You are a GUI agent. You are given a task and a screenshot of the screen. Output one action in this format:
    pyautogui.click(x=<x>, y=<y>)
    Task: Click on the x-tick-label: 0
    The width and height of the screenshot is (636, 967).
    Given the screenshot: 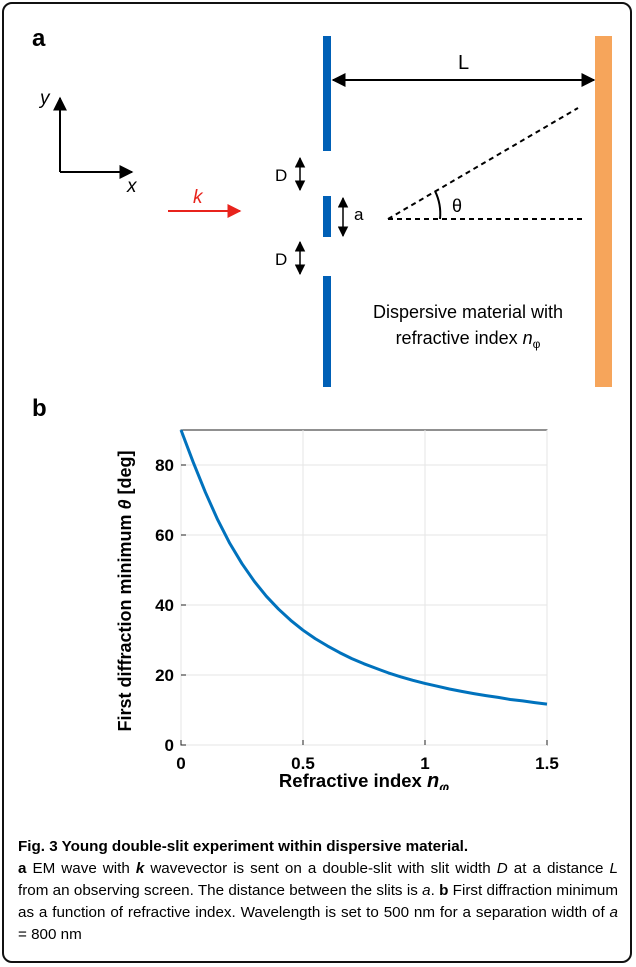 What is the action you would take?
    pyautogui.click(x=180, y=763)
    